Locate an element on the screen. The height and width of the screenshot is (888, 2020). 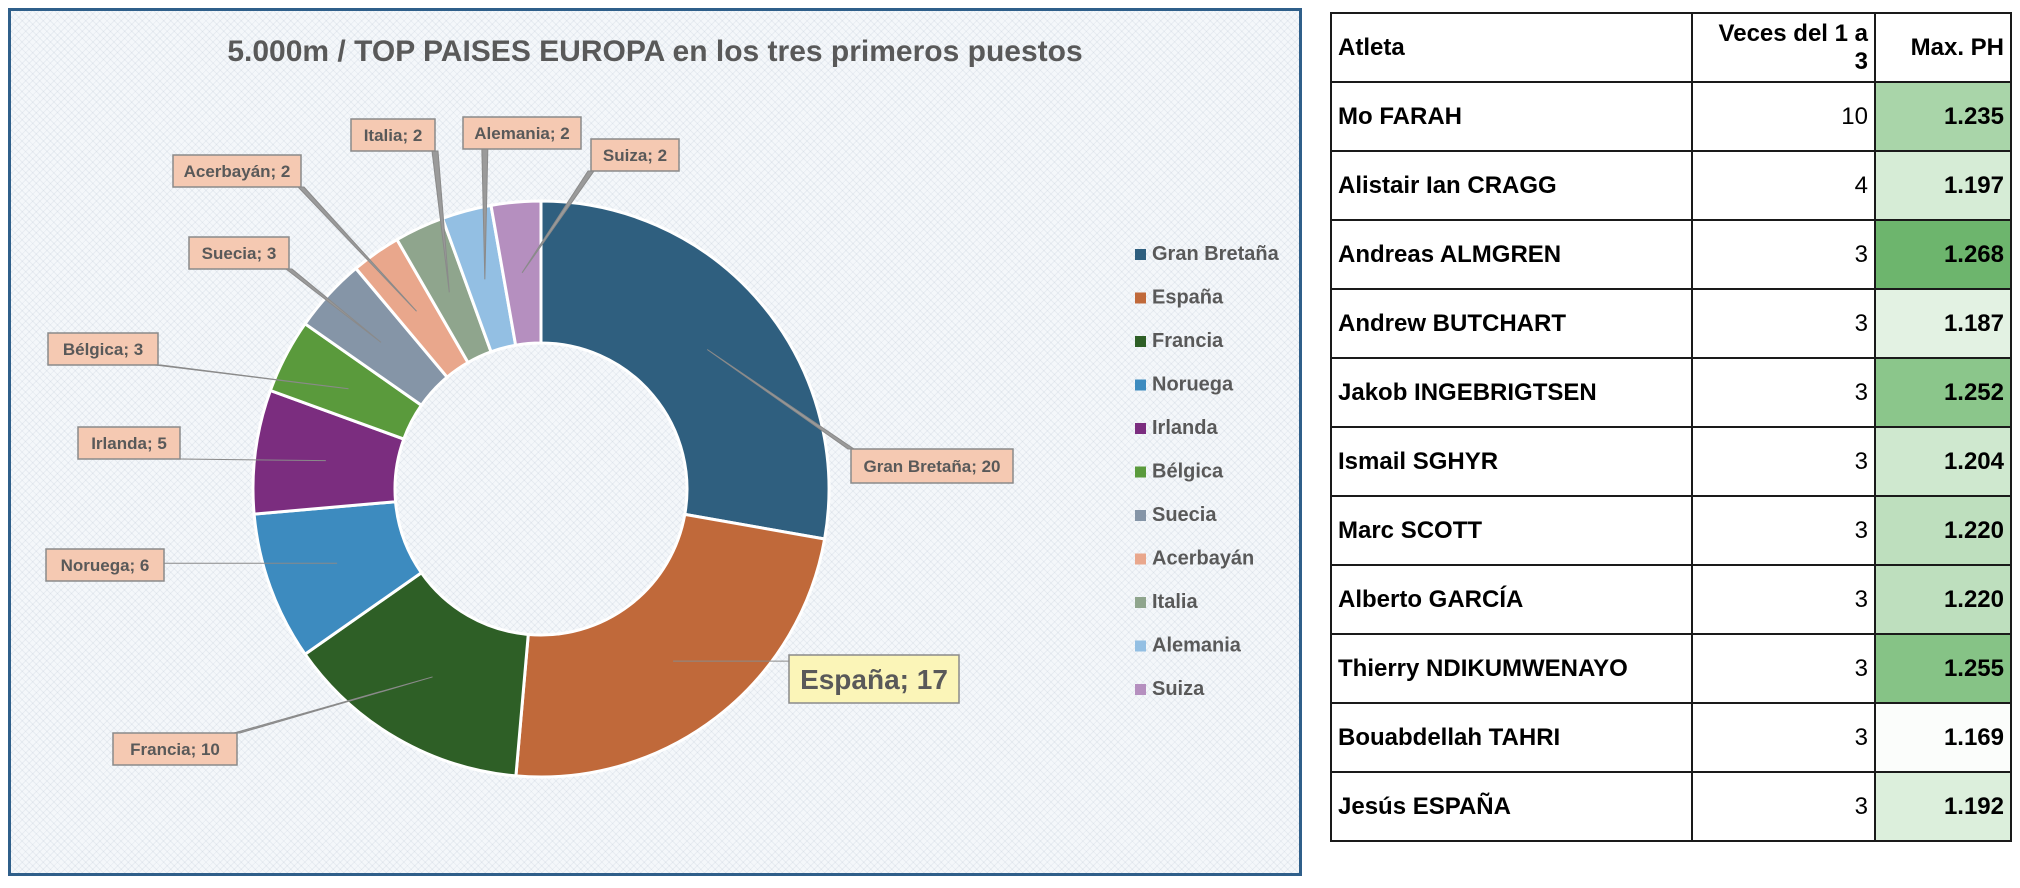
athlete-name: Andreas ALMGREN is located at coordinates (1511, 254).